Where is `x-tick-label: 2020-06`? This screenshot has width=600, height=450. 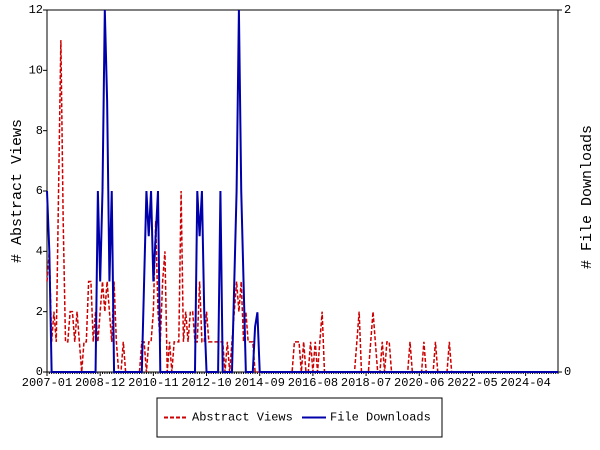
x-tick-label: 2020-06 is located at coordinates (419, 383).